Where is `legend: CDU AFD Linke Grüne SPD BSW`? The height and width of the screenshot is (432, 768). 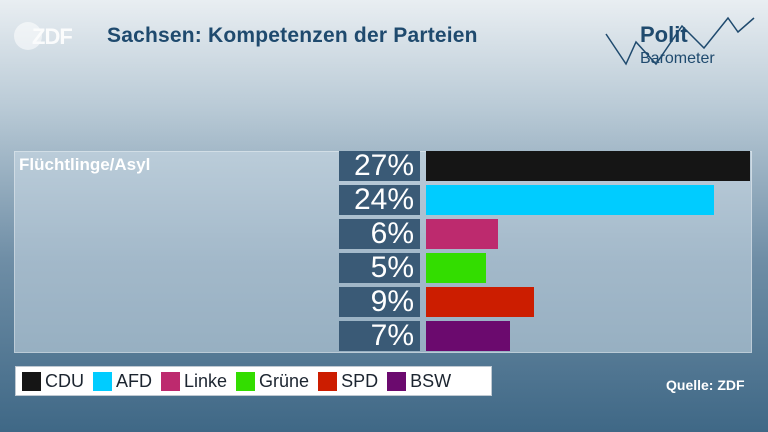
legend: CDU AFD Linke Grüne SPD BSW is located at coordinates (253, 381).